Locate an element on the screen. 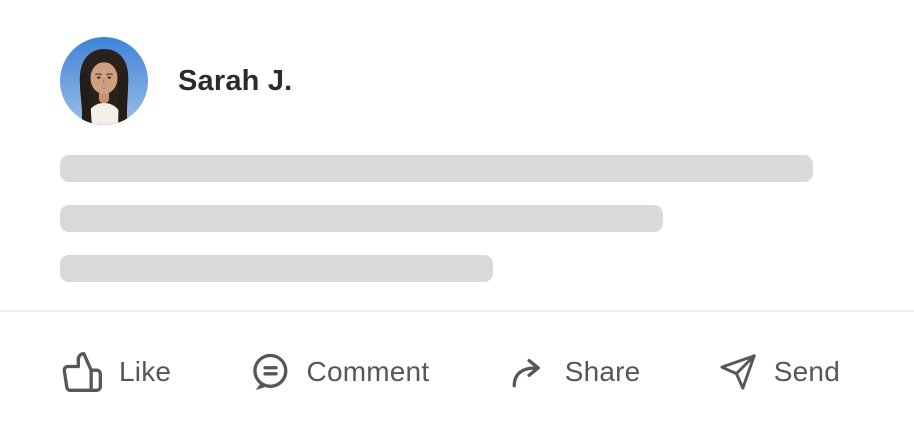 The image size is (914, 440). like-label: Like is located at coordinates (145, 371).